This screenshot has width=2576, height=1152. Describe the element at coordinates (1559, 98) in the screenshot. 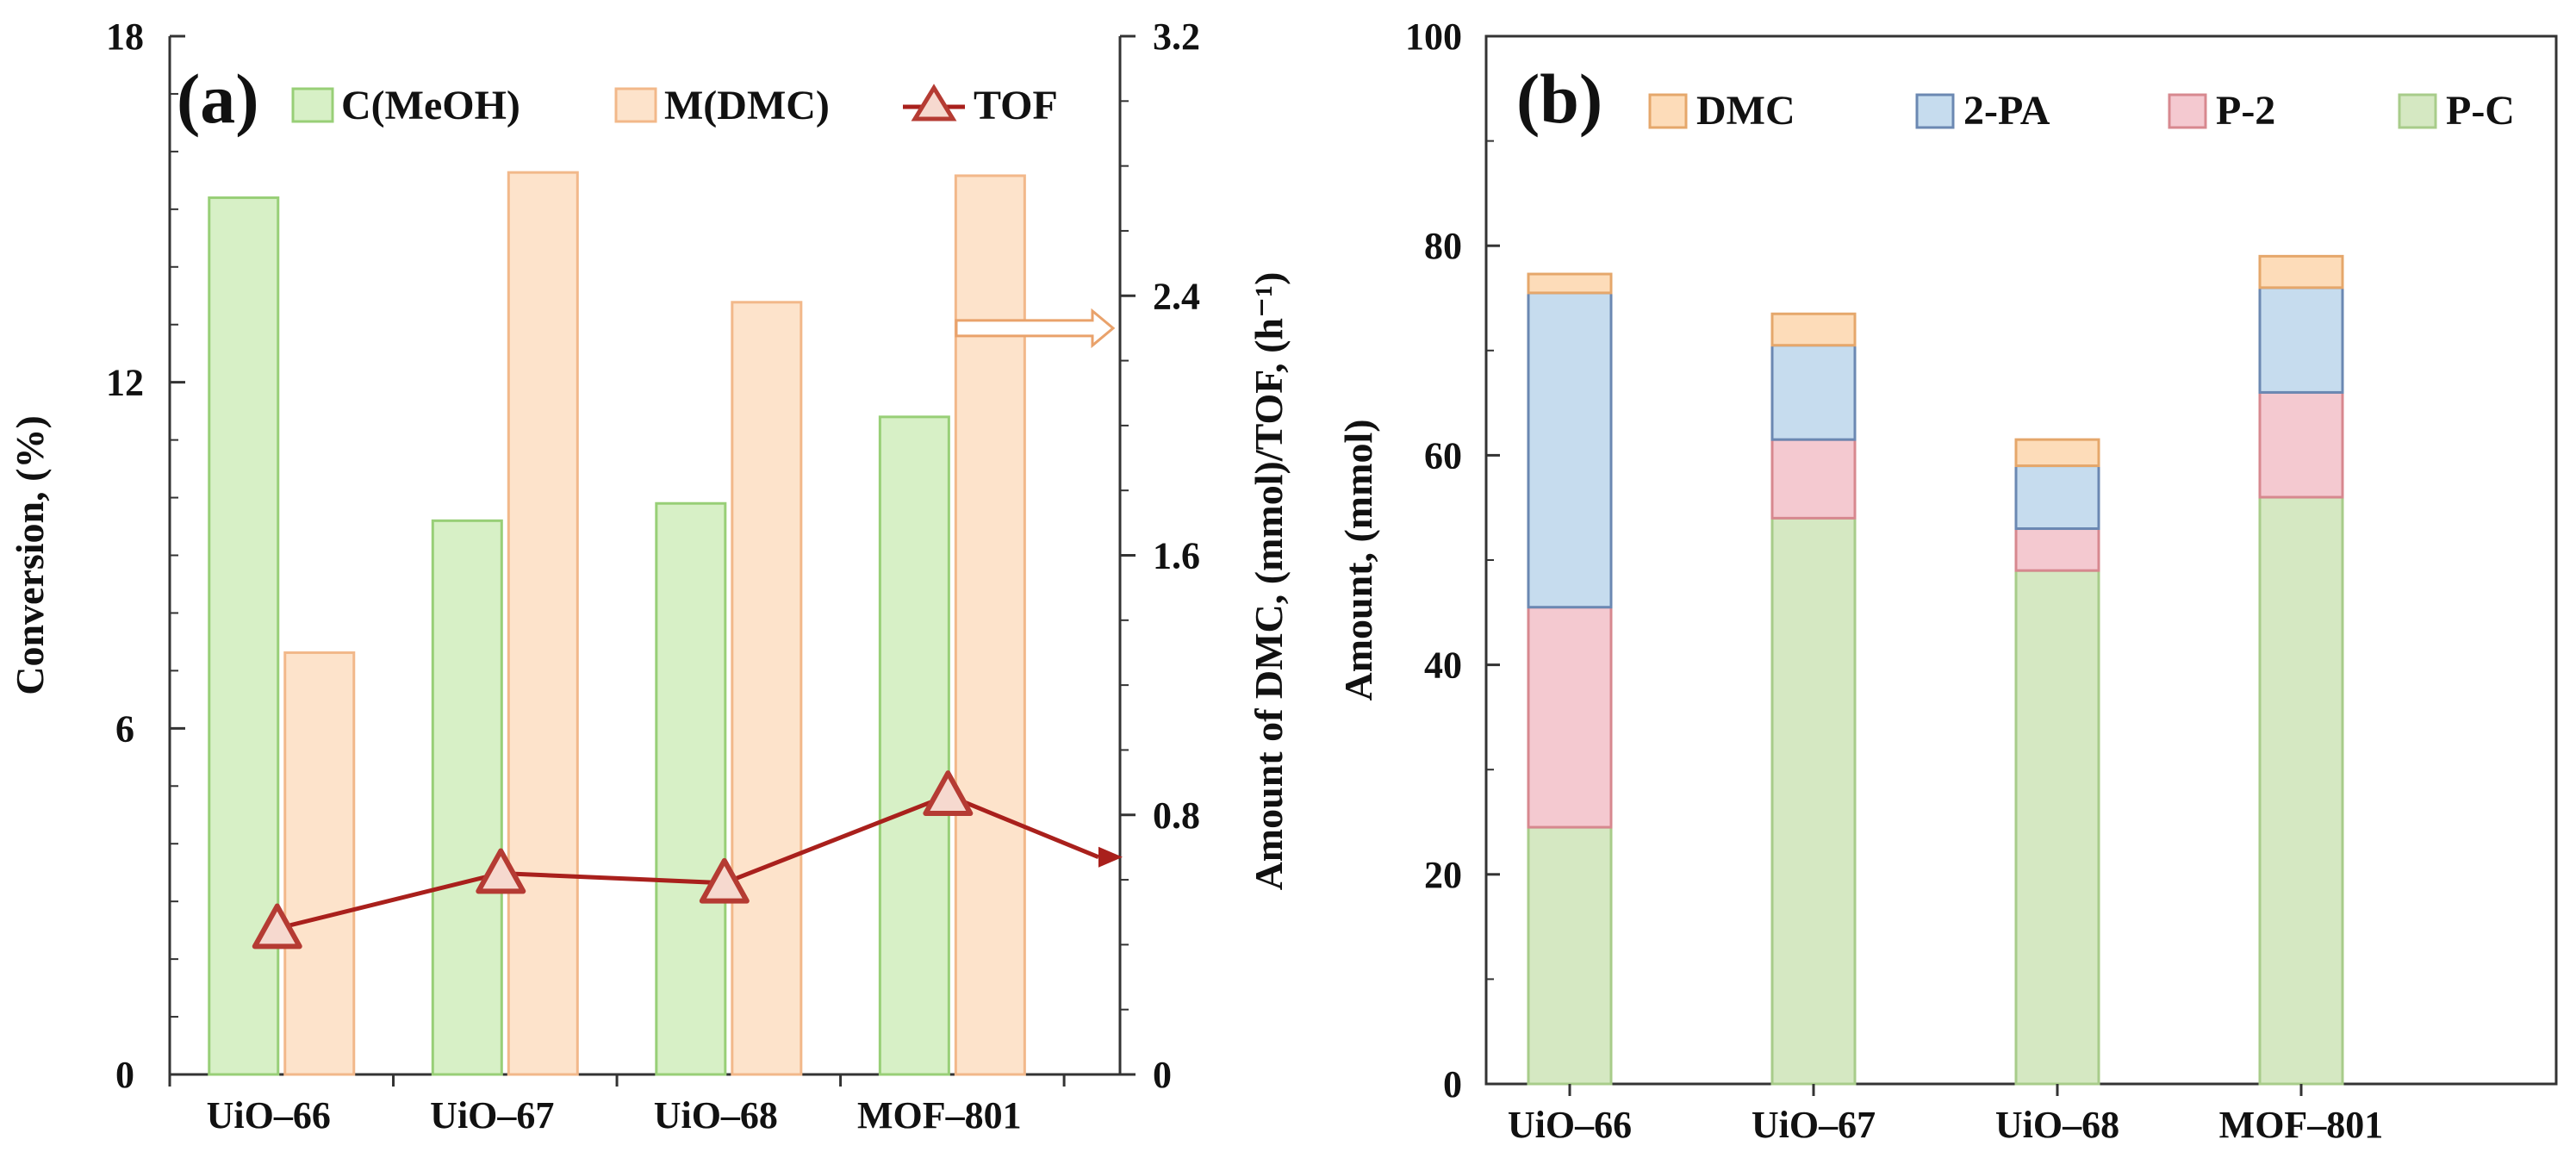

I see `panel-label-b: (b)` at that location.